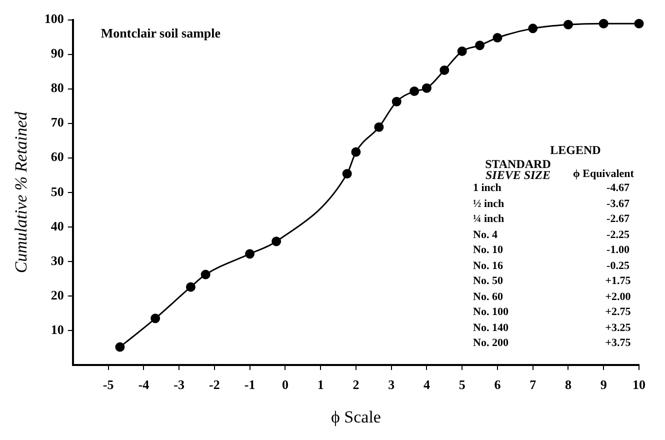 This screenshot has height=440, width=665. Describe the element at coordinates (392, 384) in the screenshot. I see `x-tick-label: 3` at that location.